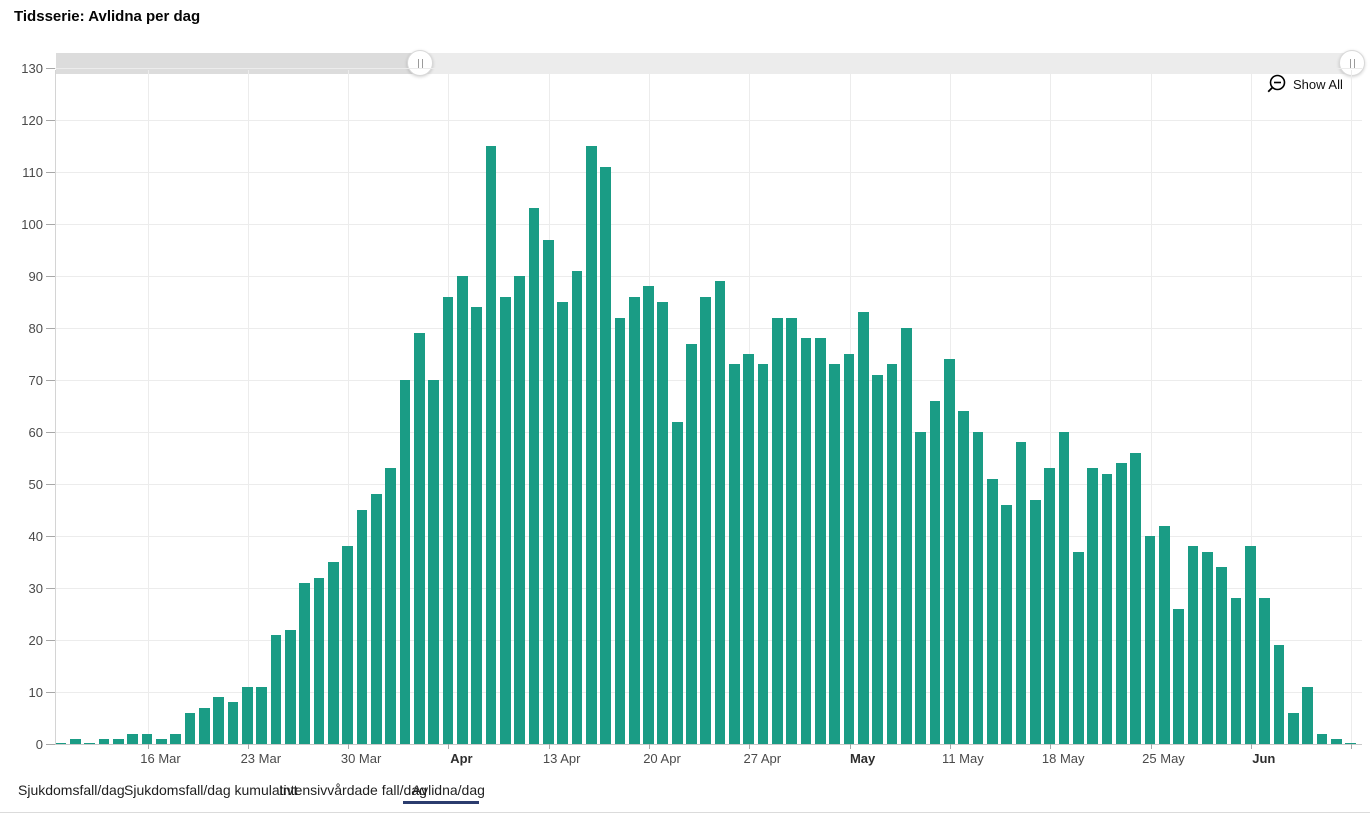 This screenshot has height=817, width=1370. Describe the element at coordinates (420, 63) in the screenshot. I see `scrollbar-left-grip-icon` at that location.